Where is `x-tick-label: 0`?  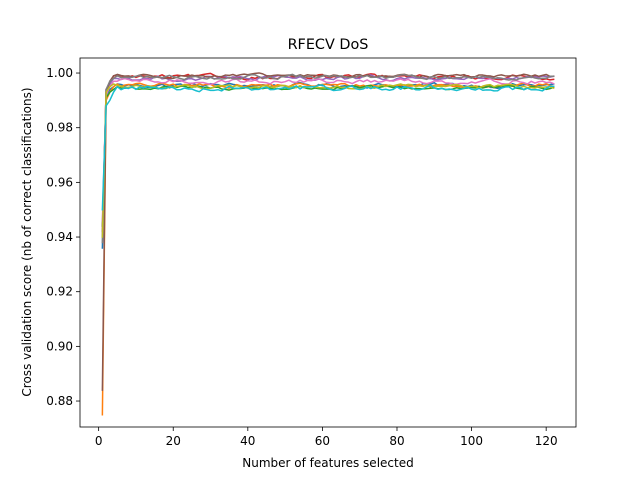
x-tick-label: 0 is located at coordinates (99, 441).